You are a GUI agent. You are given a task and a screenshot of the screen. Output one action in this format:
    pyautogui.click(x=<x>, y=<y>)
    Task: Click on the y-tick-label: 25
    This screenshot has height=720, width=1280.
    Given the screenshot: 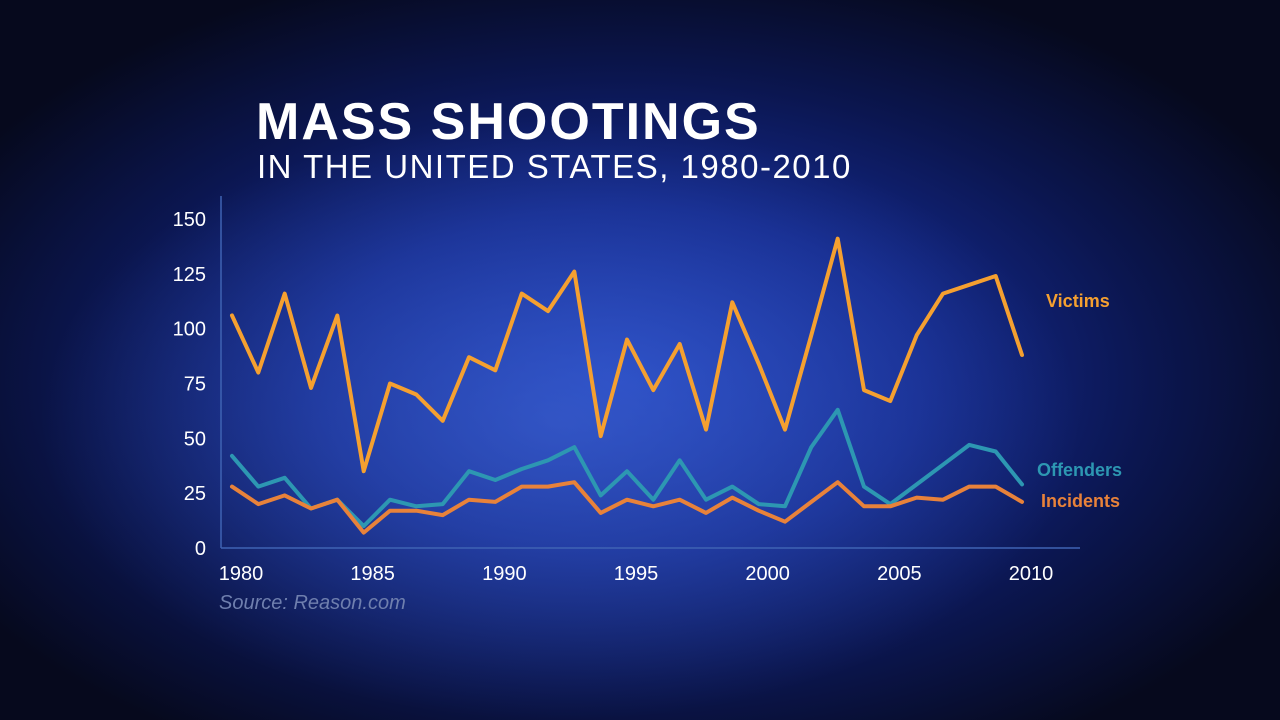 What is the action you would take?
    pyautogui.click(x=195, y=494)
    